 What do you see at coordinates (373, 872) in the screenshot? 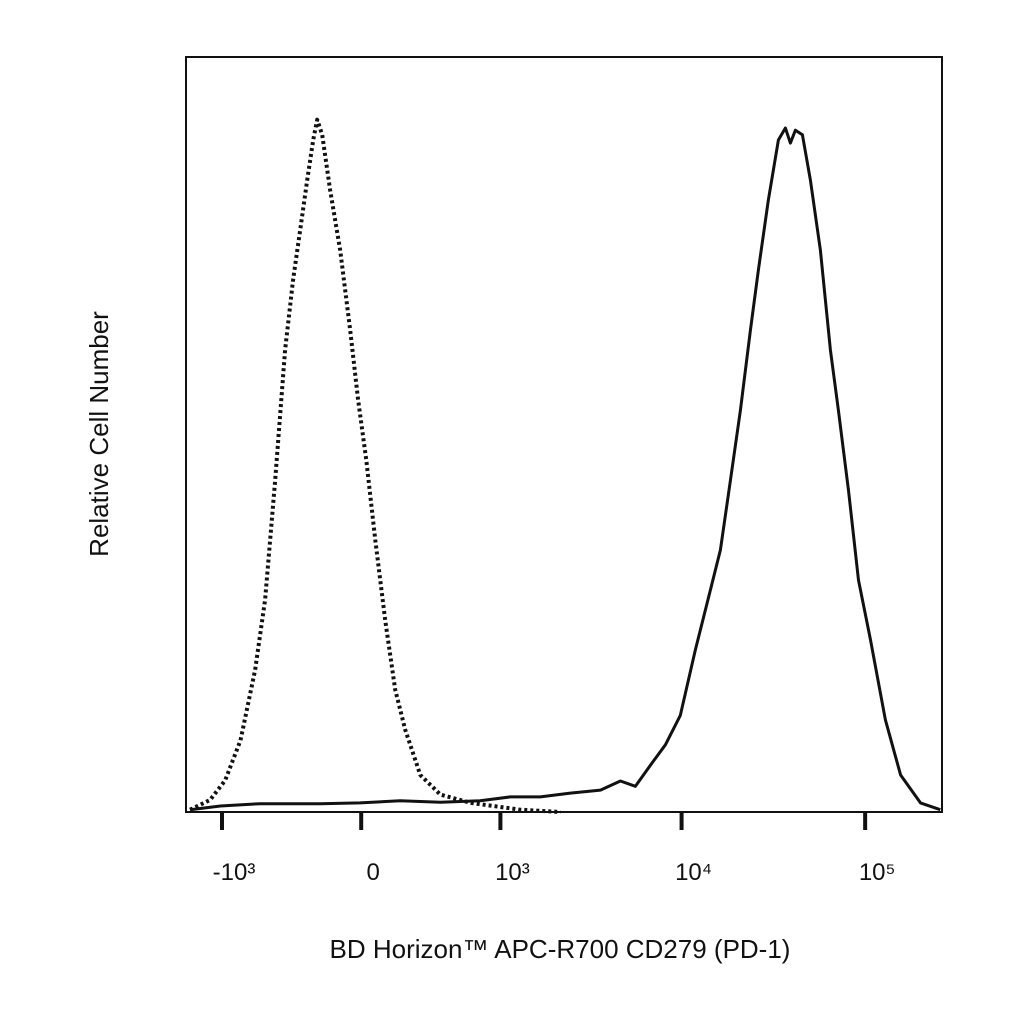
I see `x-tick-label: 0` at bounding box center [373, 872].